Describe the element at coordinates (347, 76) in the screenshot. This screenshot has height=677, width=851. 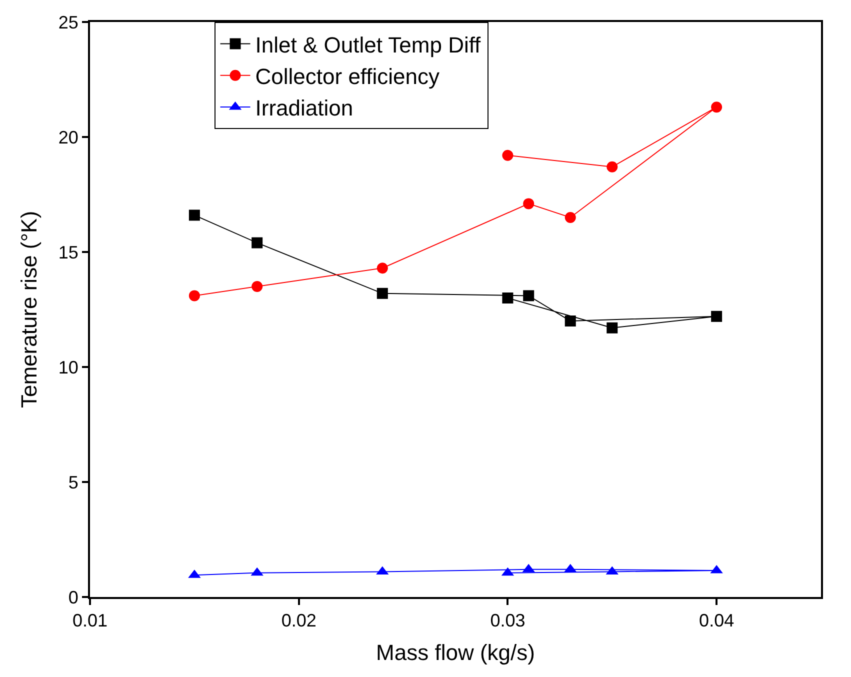
I see `legend-label: Collector efficiency` at that location.